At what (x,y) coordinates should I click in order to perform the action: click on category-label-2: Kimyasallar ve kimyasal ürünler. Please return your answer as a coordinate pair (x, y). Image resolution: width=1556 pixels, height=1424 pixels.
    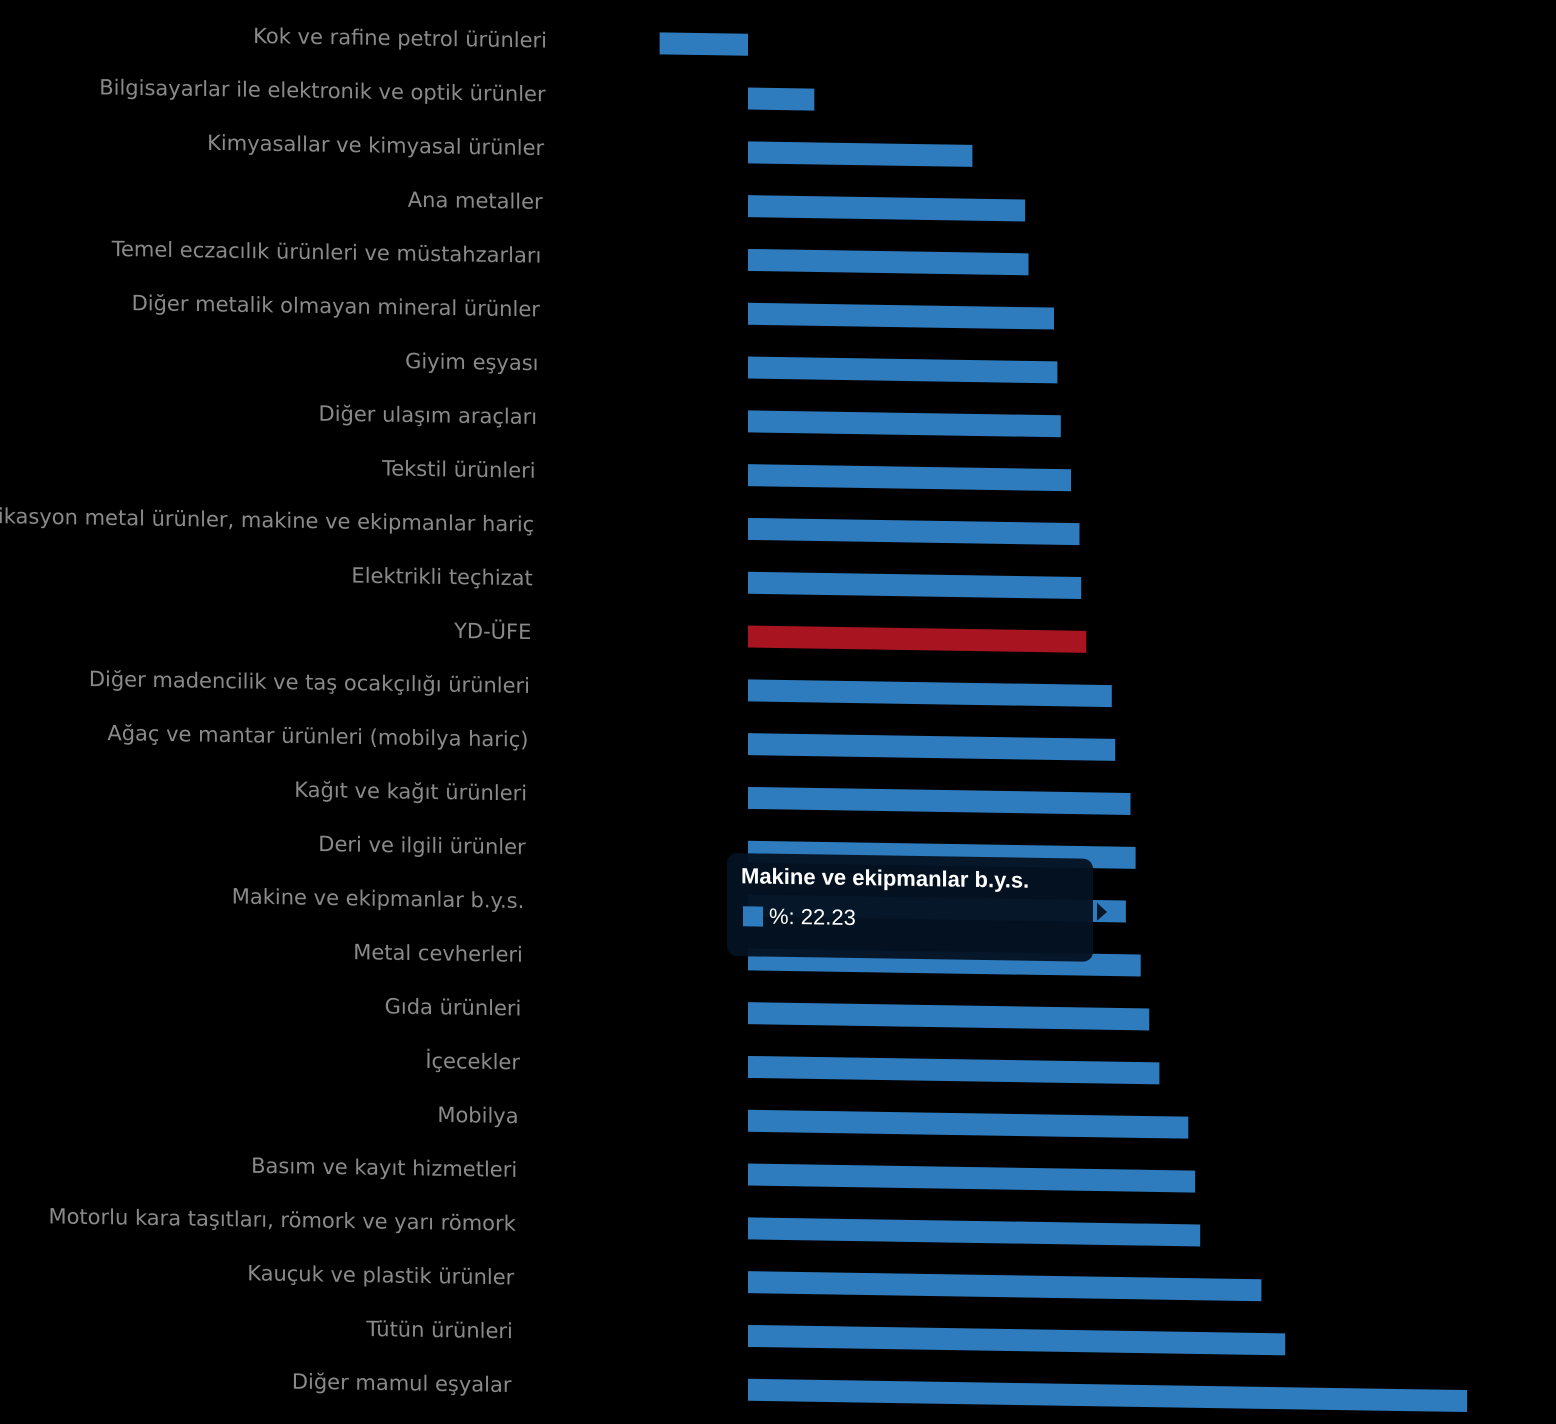
    Looking at the image, I should click on (375, 145).